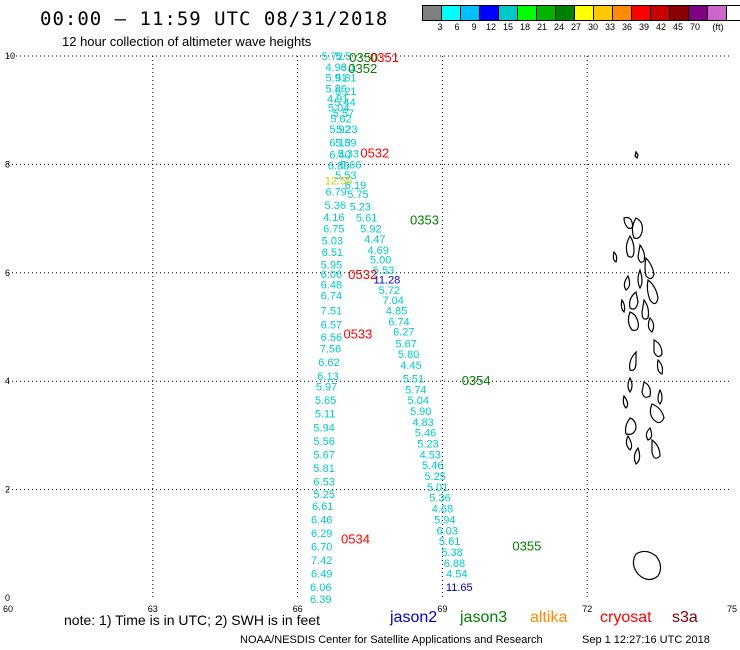 The width and height of the screenshot is (740, 650). What do you see at coordinates (508, 27) in the screenshot?
I see `legend-label: 15` at bounding box center [508, 27].